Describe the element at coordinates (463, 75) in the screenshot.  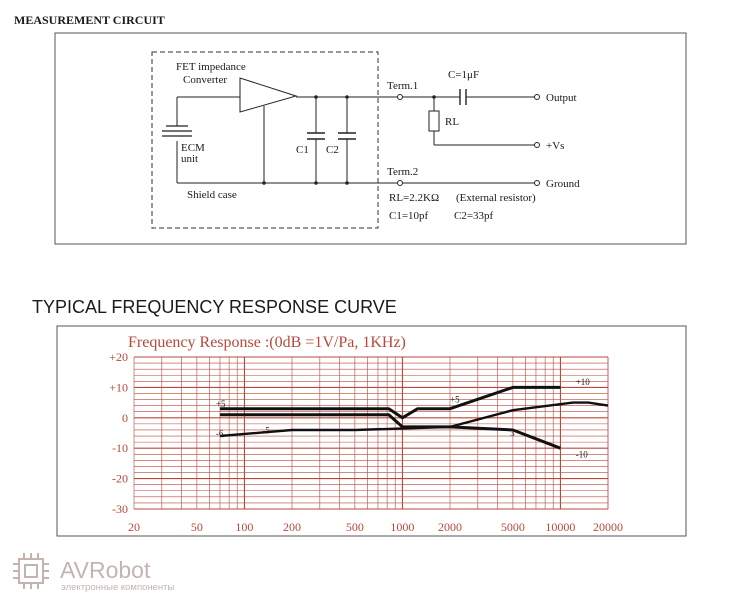
I see `coupling-cap-label: C=1μF` at that location.